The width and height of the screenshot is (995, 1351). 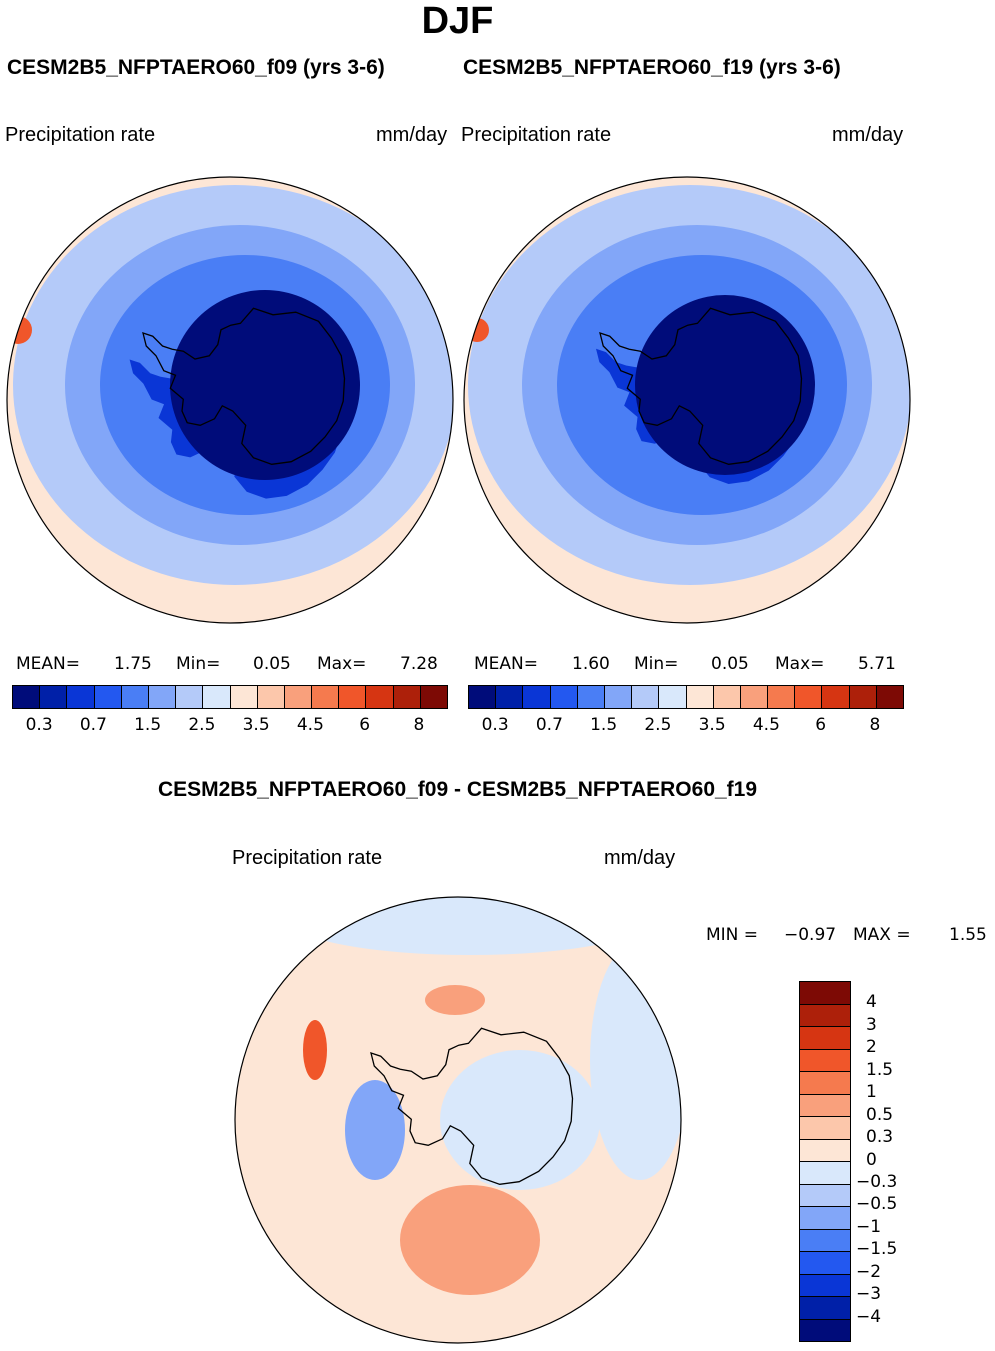 I want to click on panel1-mean-value: 1.75, so click(x=133, y=664).